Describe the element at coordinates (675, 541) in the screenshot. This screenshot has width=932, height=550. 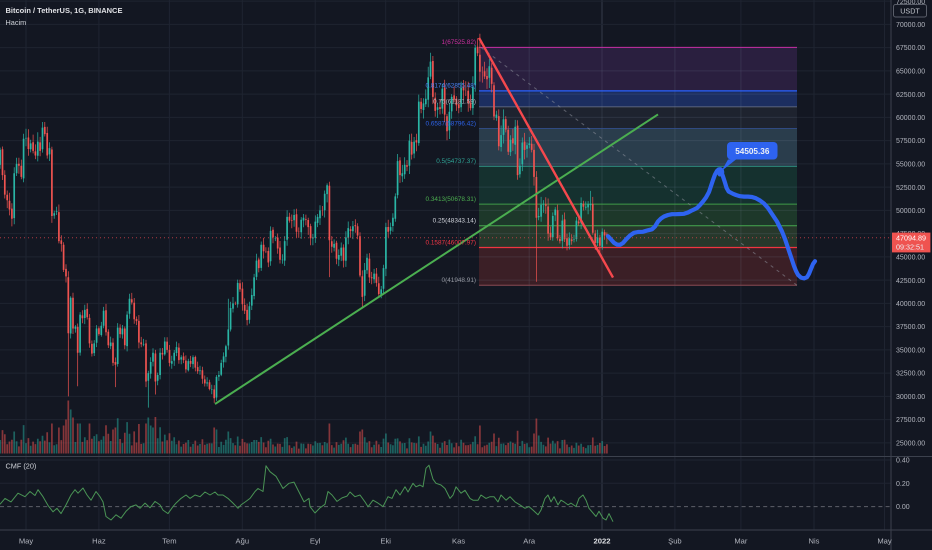
I see `svg-text: Şub` at that location.